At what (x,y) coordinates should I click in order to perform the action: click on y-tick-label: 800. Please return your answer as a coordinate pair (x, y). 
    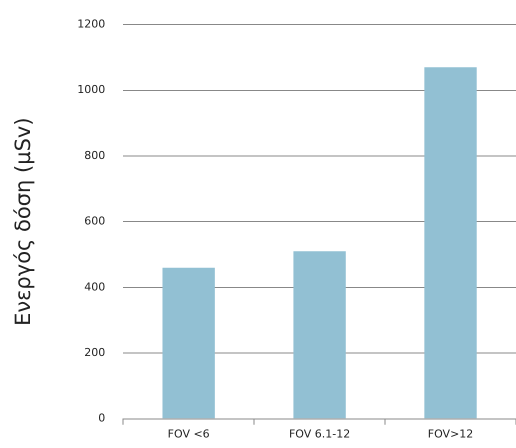
    Looking at the image, I should click on (95, 155).